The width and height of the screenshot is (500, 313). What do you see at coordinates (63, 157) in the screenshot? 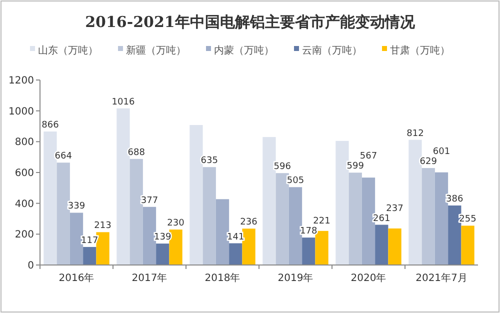
I see `data-label: 664` at bounding box center [63, 157].